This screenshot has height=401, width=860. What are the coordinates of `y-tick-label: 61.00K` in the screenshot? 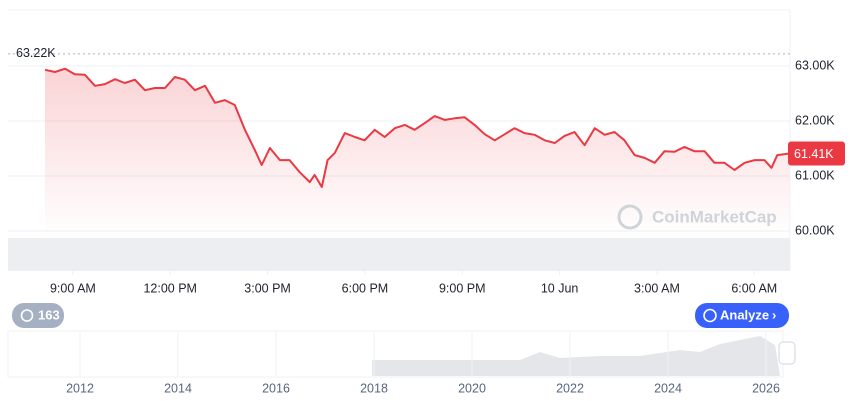 It's located at (815, 175).